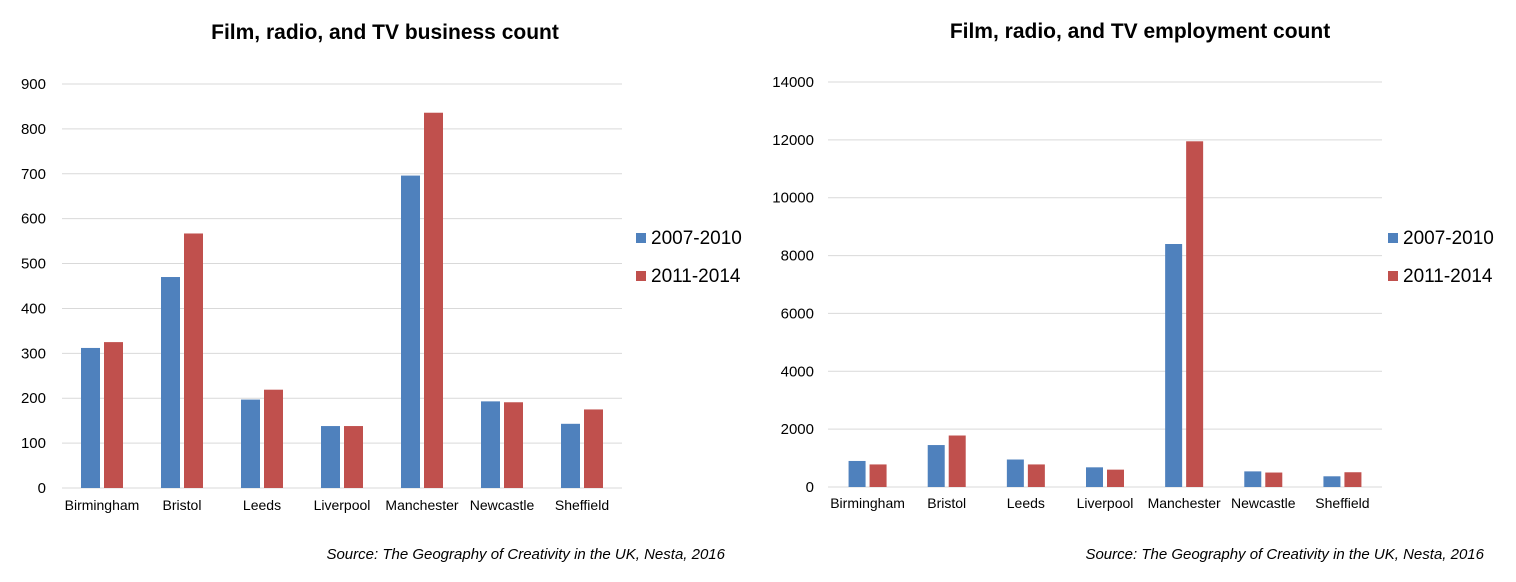 The width and height of the screenshot is (1516, 582). Describe the element at coordinates (797, 256) in the screenshot. I see `y-tick-label: 8000` at that location.